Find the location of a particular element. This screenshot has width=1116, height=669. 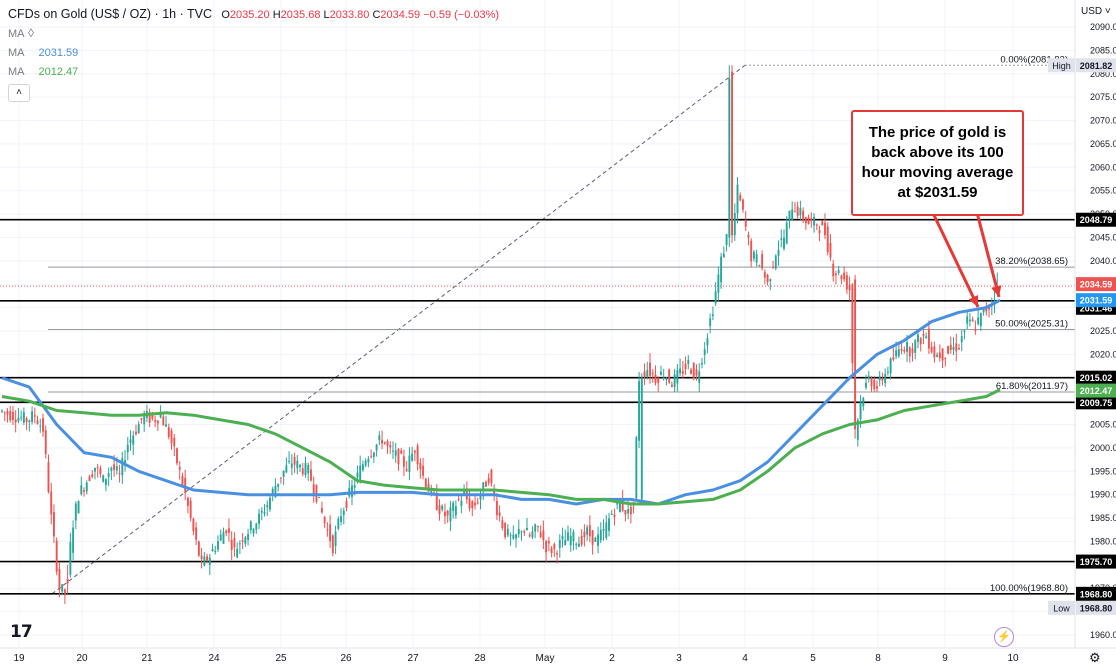

price-tag-label: 2081.82 is located at coordinates (1096, 66).